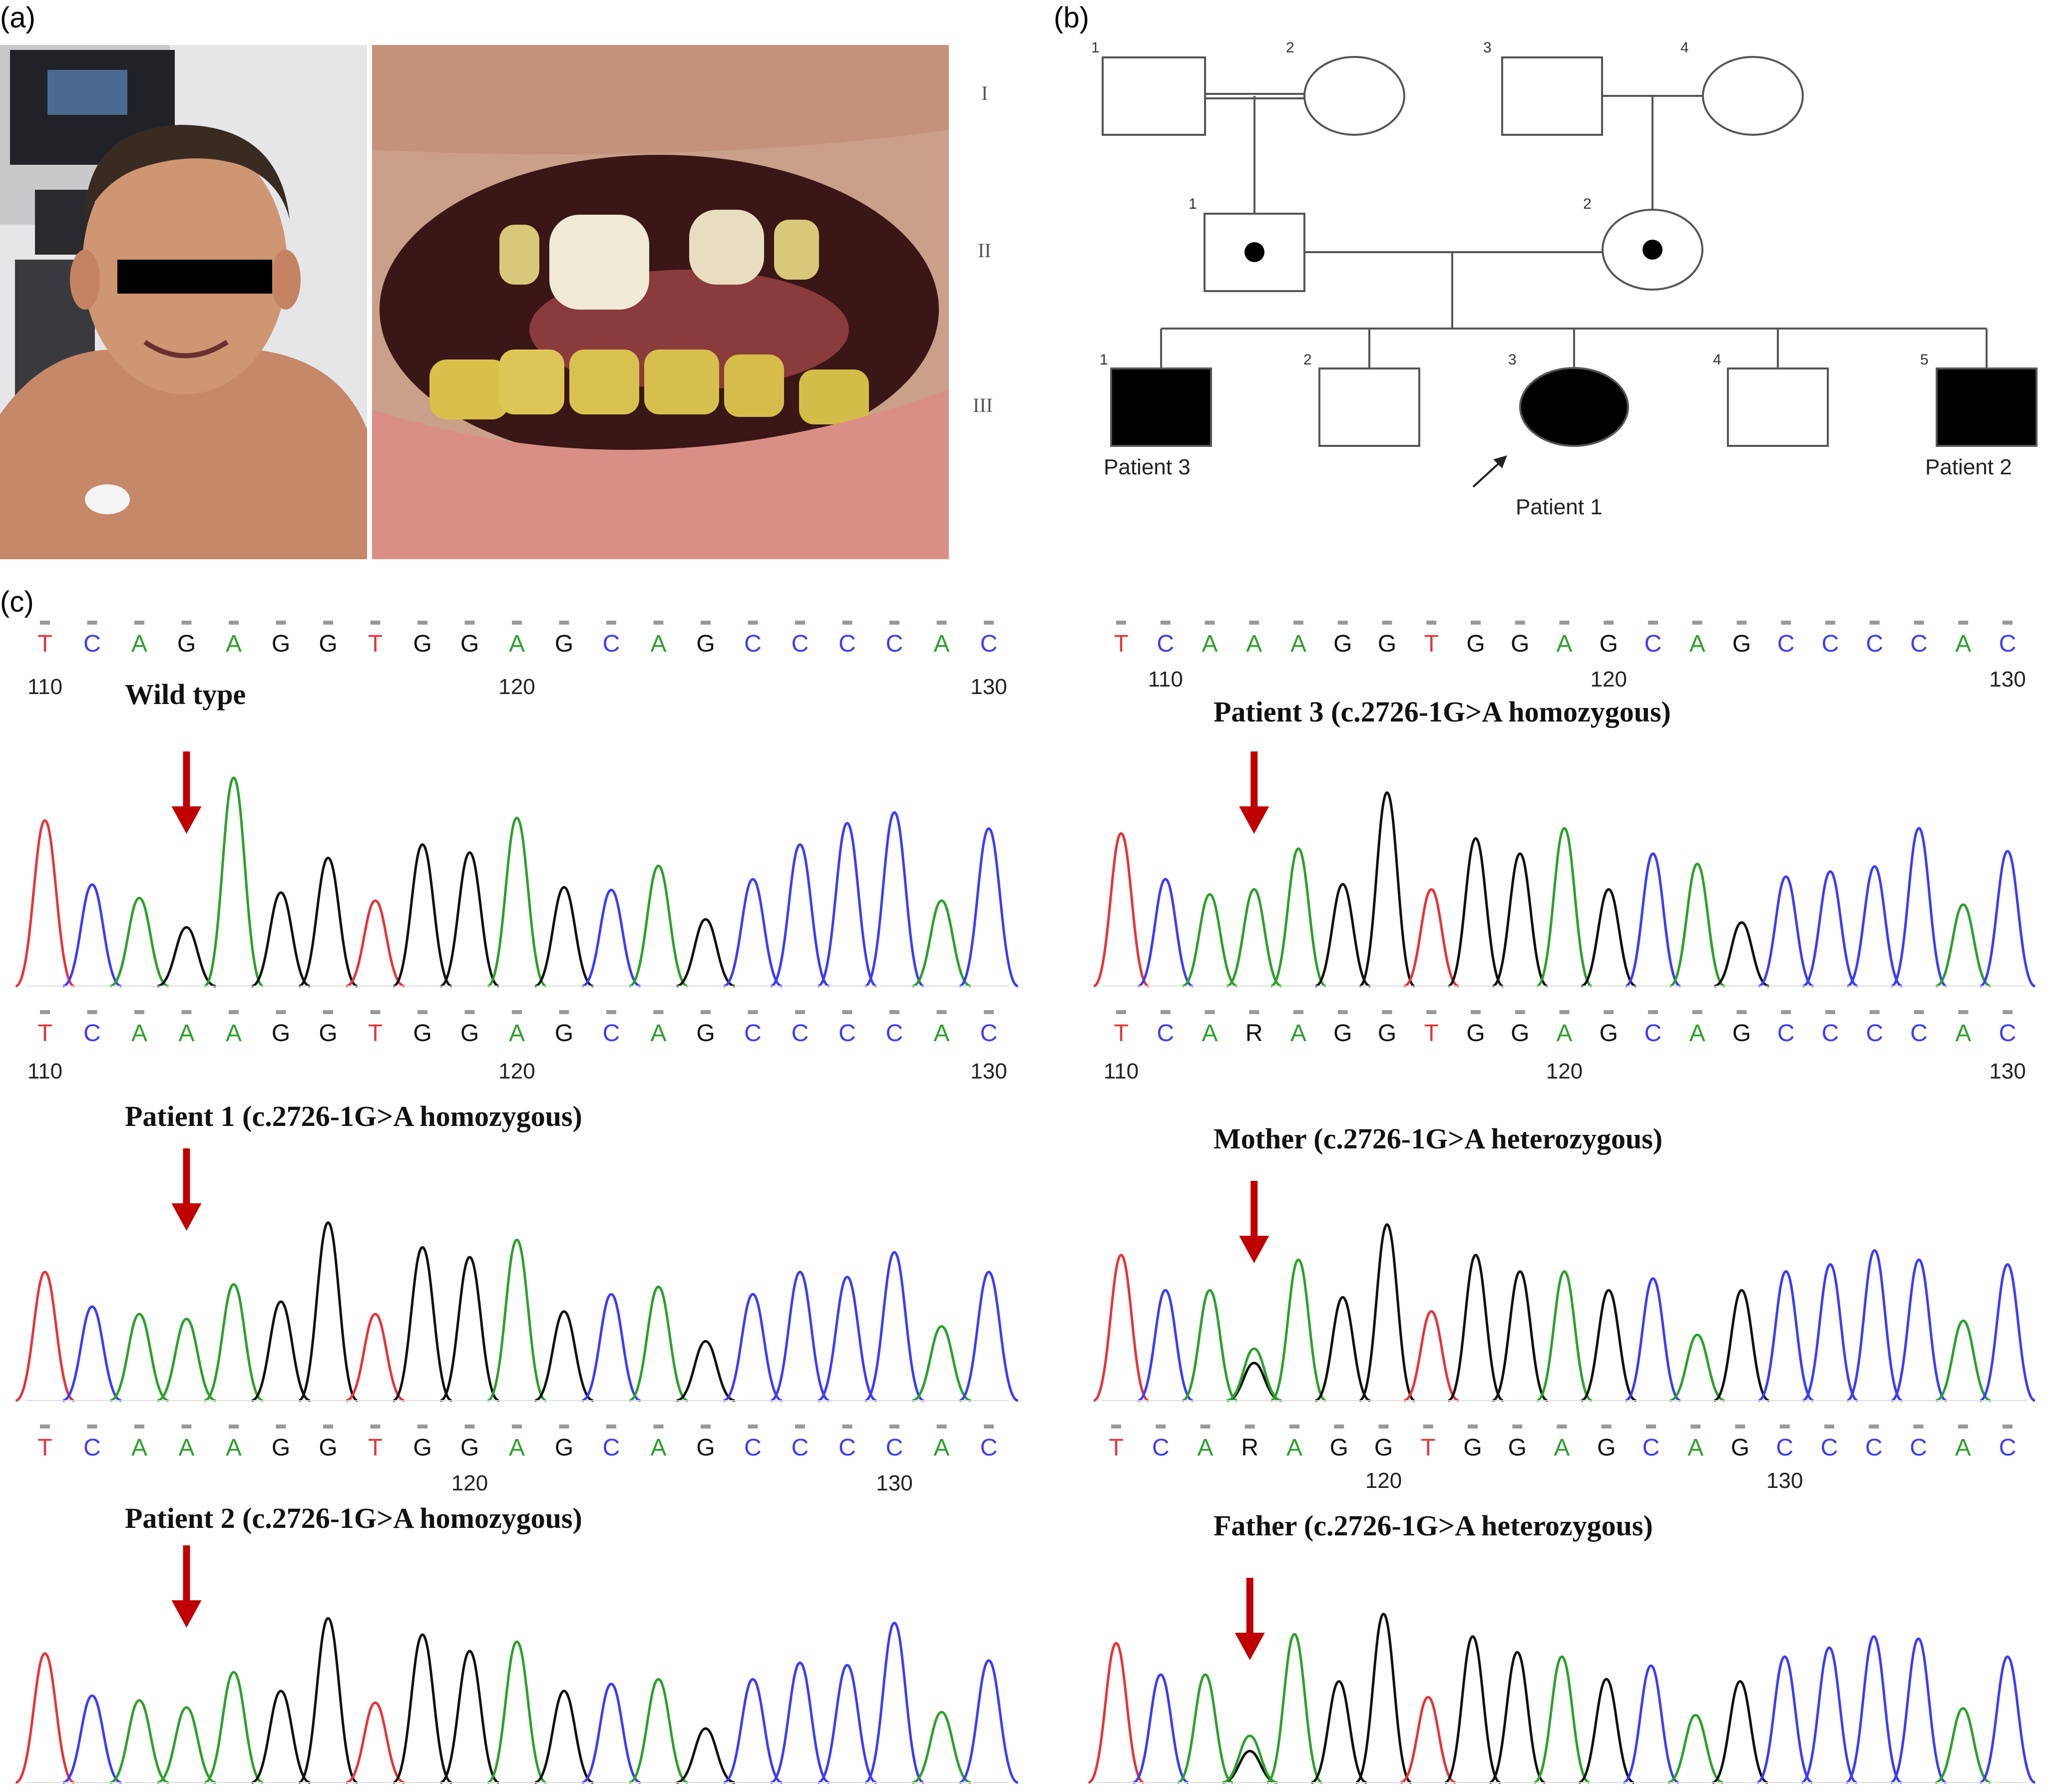 The image size is (2055, 1792). Describe the element at coordinates (1488, 47) in the screenshot. I see `individual-number: 3` at that location.